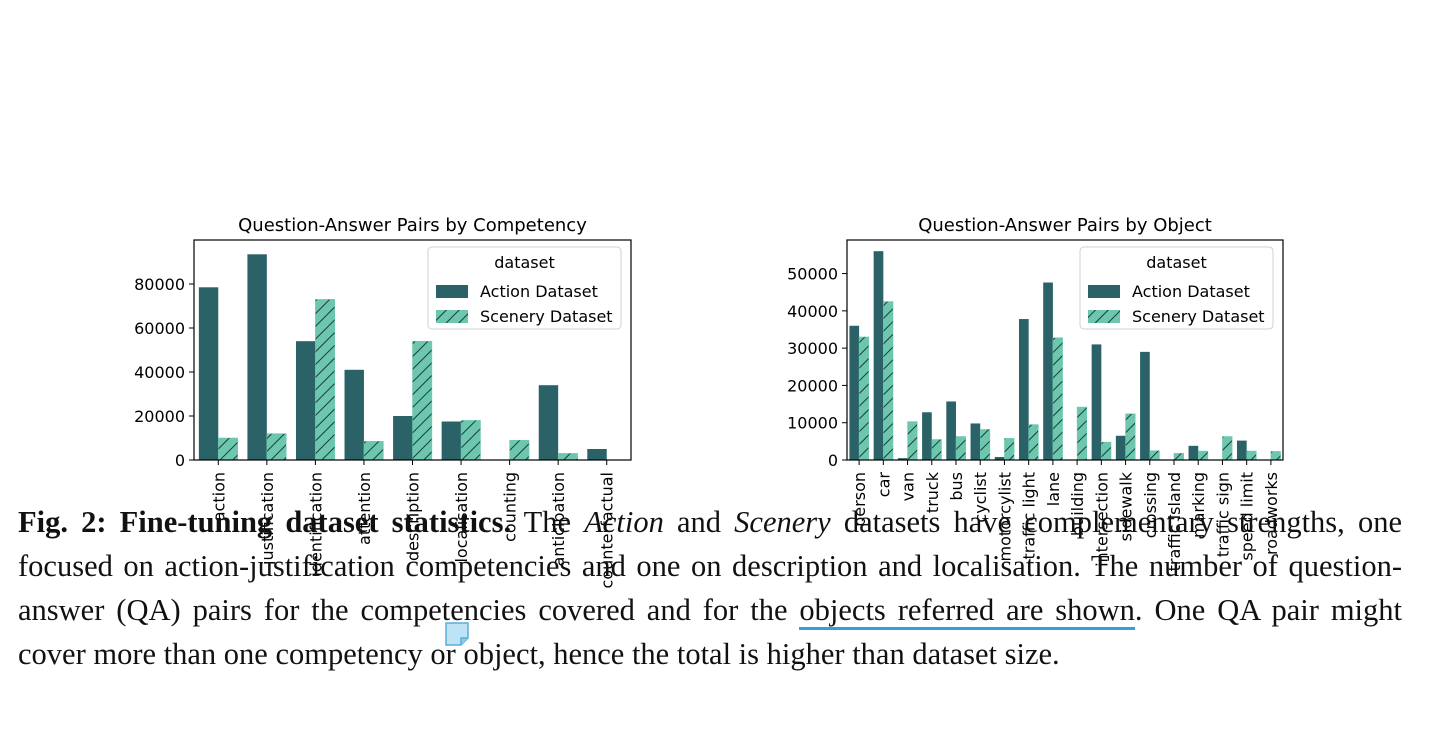 This screenshot has height=744, width=1456. Describe the element at coordinates (912, 441) in the screenshot. I see `bar-scenery-van` at that location.